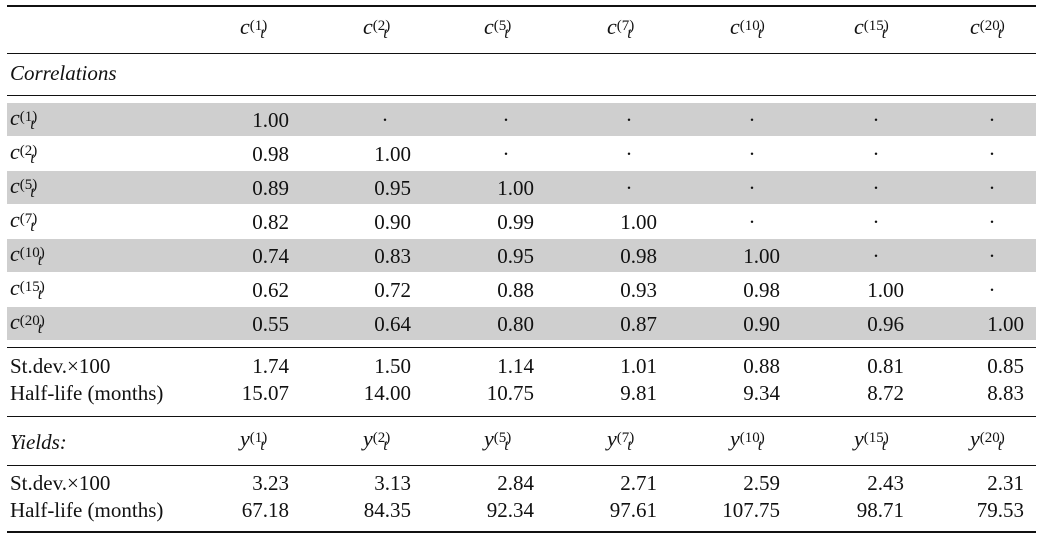 This screenshot has height=542, width=1043. Describe the element at coordinates (1005, 483) in the screenshot. I see `yield-stat-cell: 2.31` at that location.